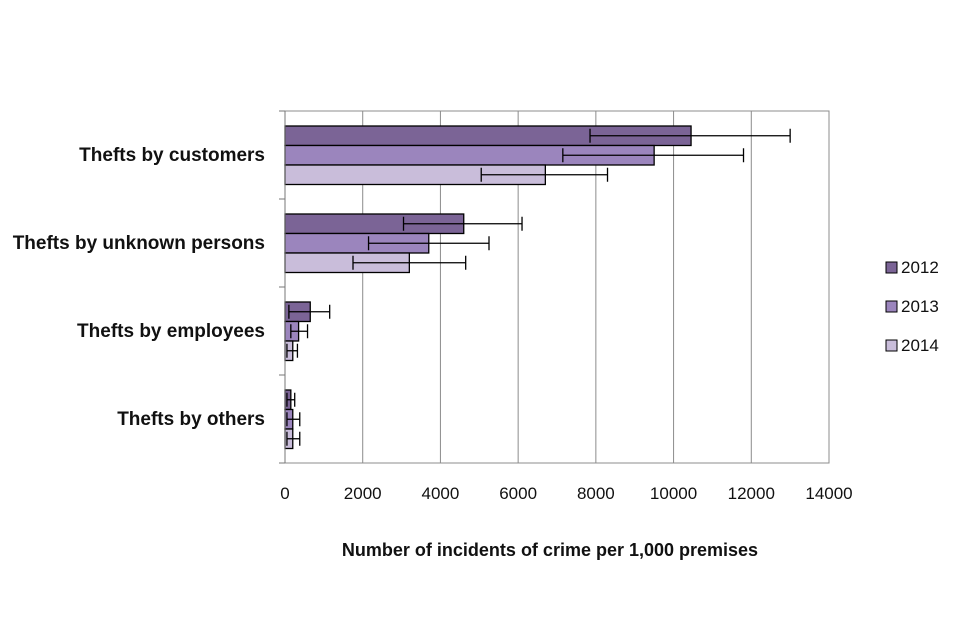  What do you see at coordinates (596, 493) in the screenshot?
I see `x-tick-label: 8000` at bounding box center [596, 493].